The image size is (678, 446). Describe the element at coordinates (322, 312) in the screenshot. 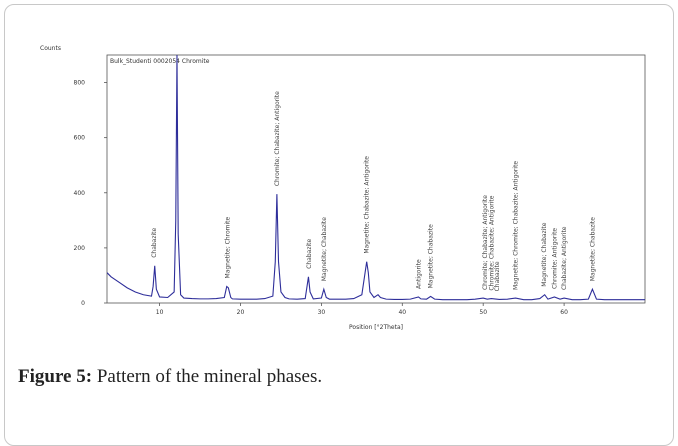

I see `x-tick-label: 30` at that location.